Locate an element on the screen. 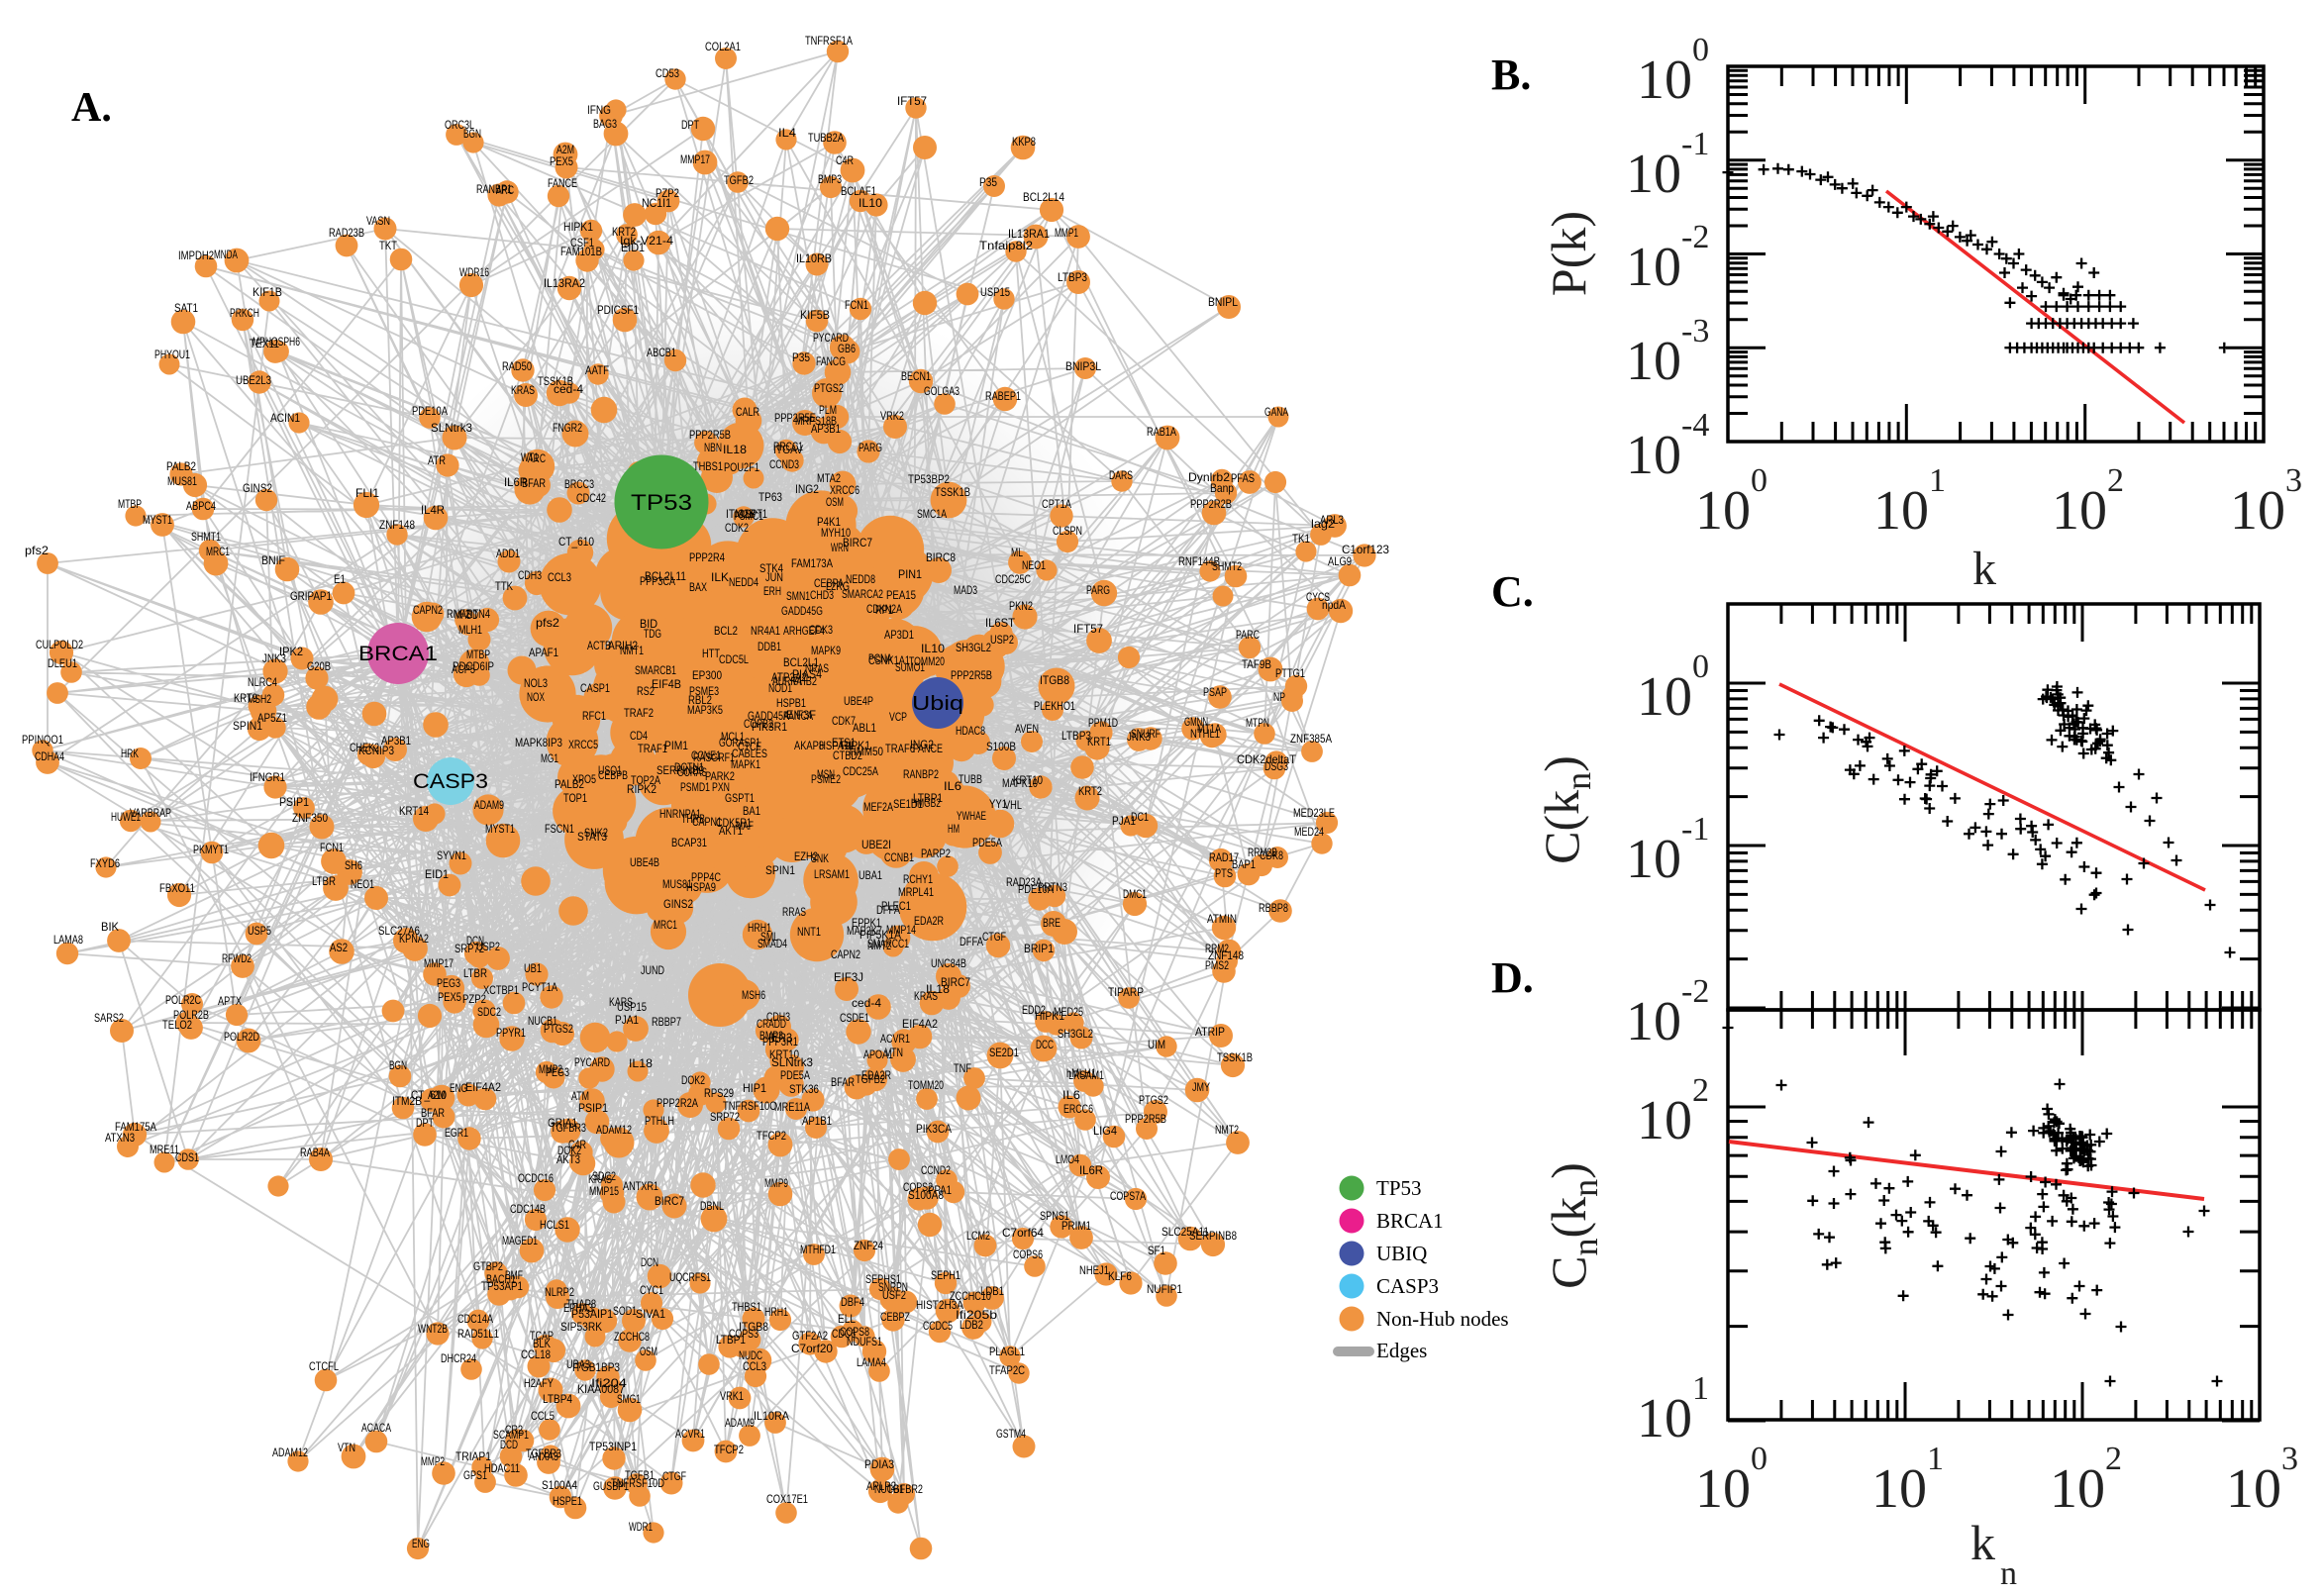 Image resolution: width=2323 pixels, height=1596 pixels. svg-text: MRC1 is located at coordinates (666, 925).